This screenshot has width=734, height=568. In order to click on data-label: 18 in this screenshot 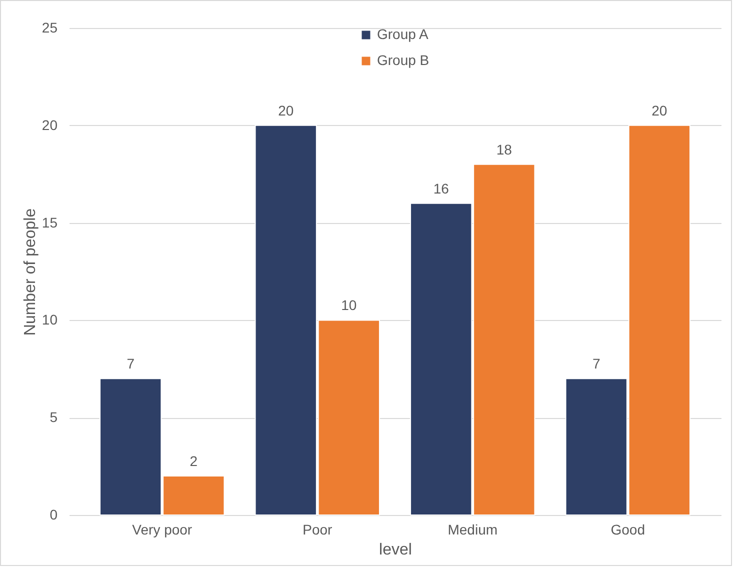, I will do `click(504, 149)`.